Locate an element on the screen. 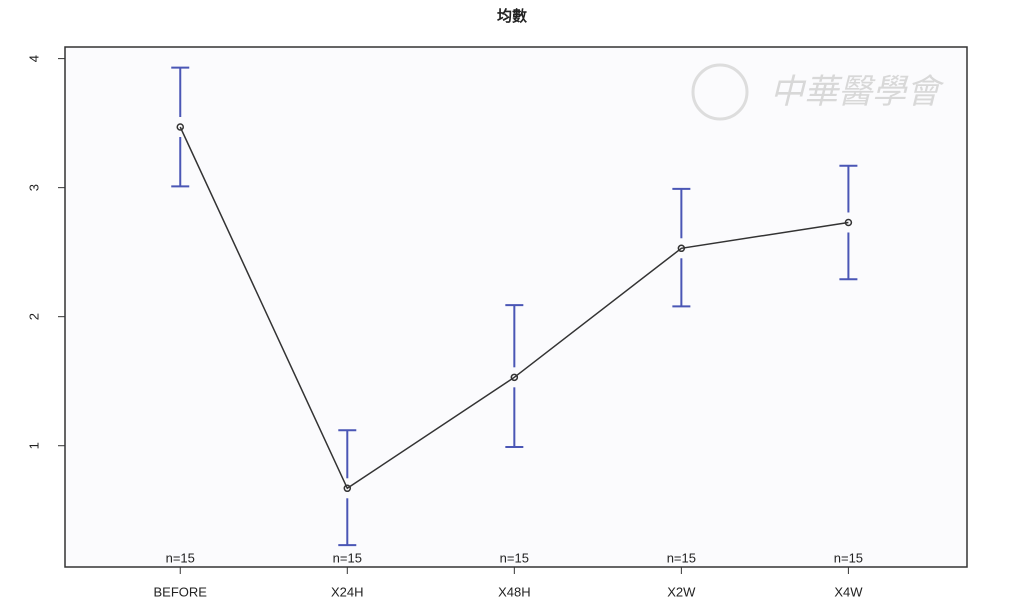 The height and width of the screenshot is (613, 1029). chart-title: 均數 is located at coordinates (512, 16).